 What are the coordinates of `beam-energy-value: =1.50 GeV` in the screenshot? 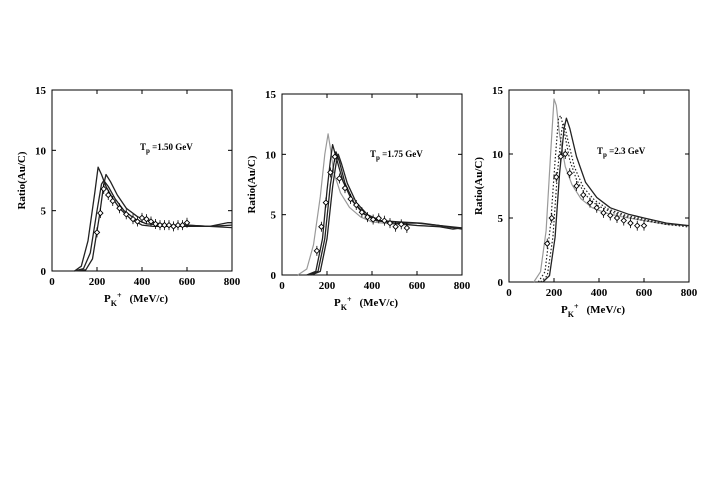 It's located at (171, 147).